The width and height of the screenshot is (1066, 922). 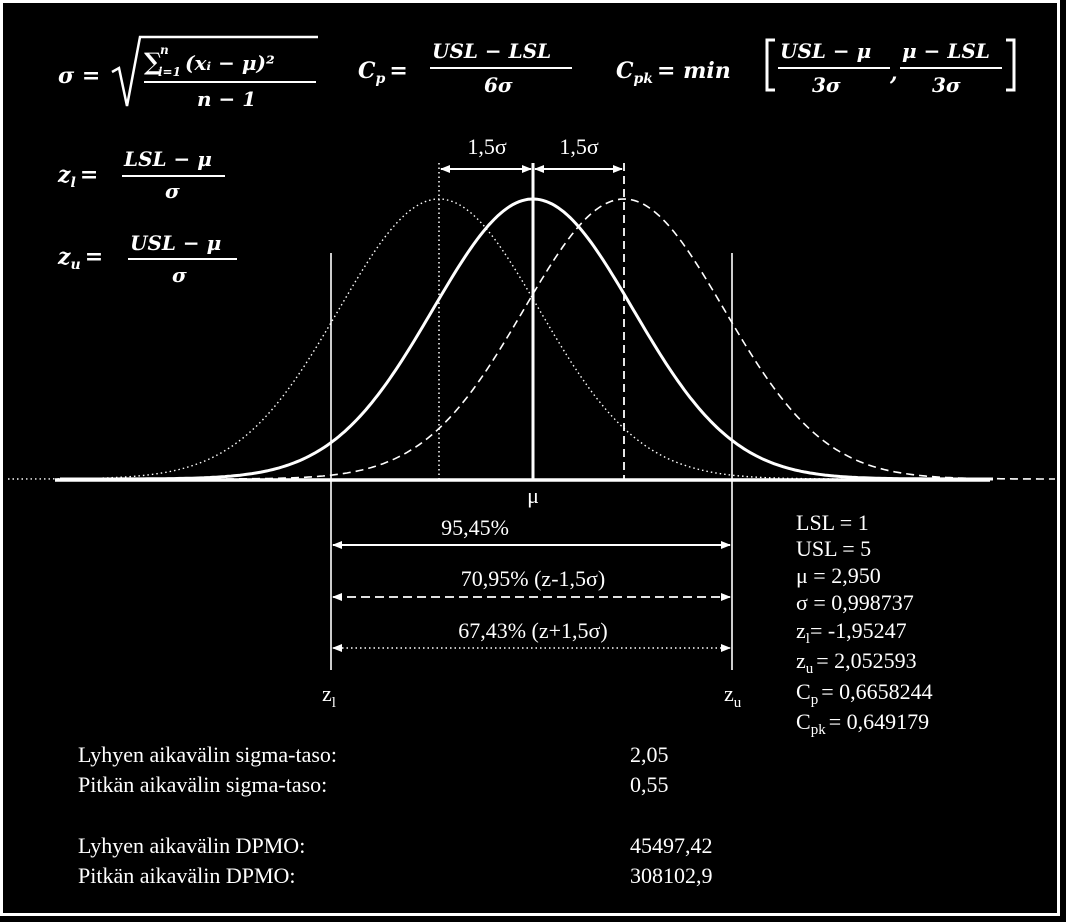 What do you see at coordinates (851, 632) in the screenshot?
I see `param-zl: zl= -1,95247` at bounding box center [851, 632].